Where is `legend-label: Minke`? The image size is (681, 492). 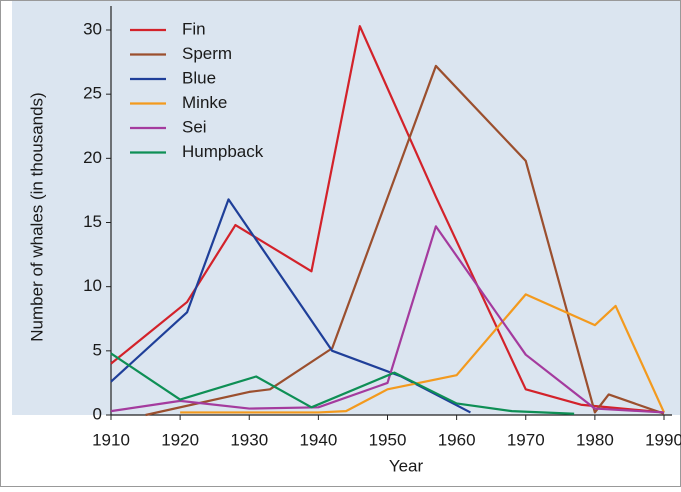 legend-label: Minke is located at coordinates (204, 102).